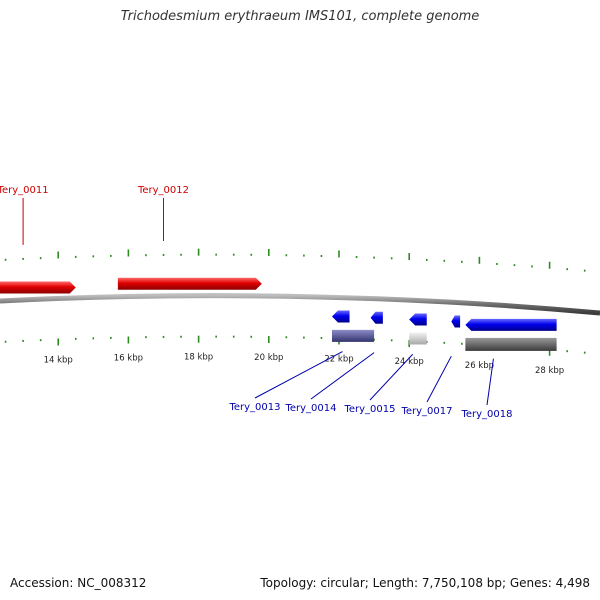  What do you see at coordinates (426, 411) in the screenshot?
I see `gene-label-bottom: Tery_0017` at bounding box center [426, 411].